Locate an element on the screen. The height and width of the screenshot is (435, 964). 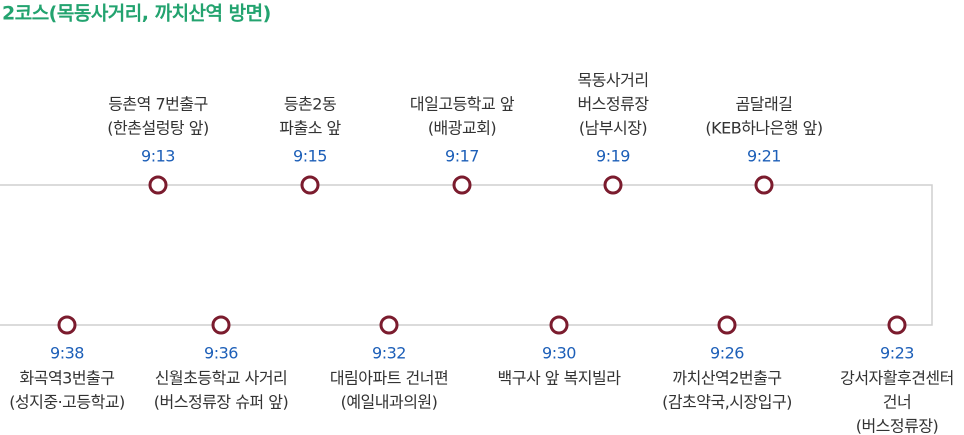
stop-time: 9:38 is located at coordinates (67, 353).